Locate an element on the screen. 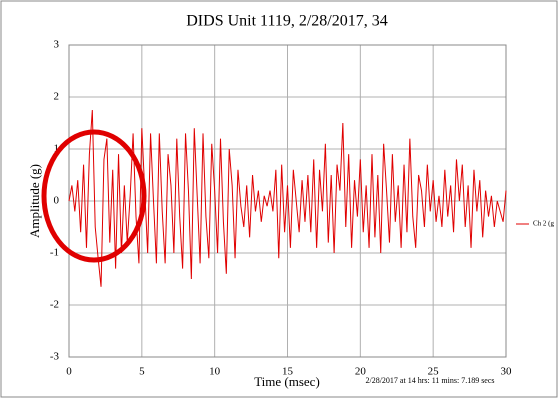  y-tick-label: 2 is located at coordinates (57, 97).